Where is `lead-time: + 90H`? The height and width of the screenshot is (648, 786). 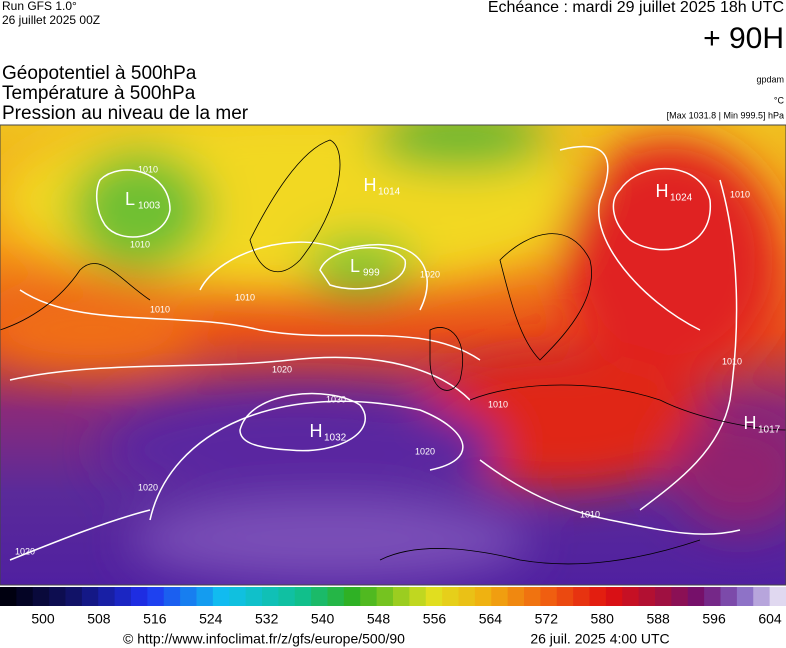
lead-time: + 90H is located at coordinates (743, 38).